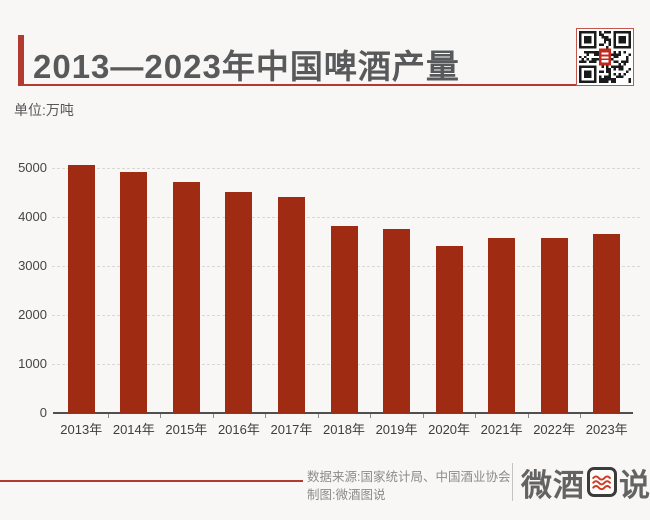 Image resolution: width=650 pixels, height=520 pixels. Describe the element at coordinates (606, 429) in the screenshot. I see `x-axis-label: 2023年` at that location.